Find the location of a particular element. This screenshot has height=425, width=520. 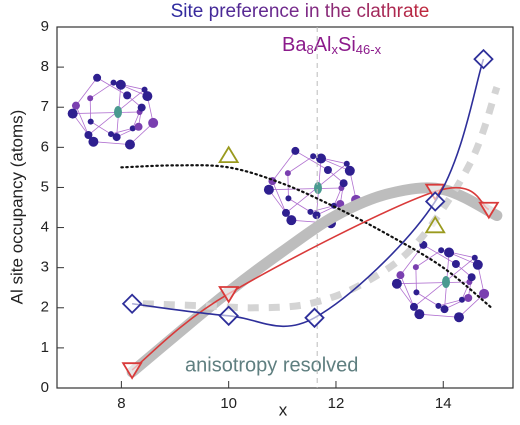

guest-atom is located at coordinates (118, 112).